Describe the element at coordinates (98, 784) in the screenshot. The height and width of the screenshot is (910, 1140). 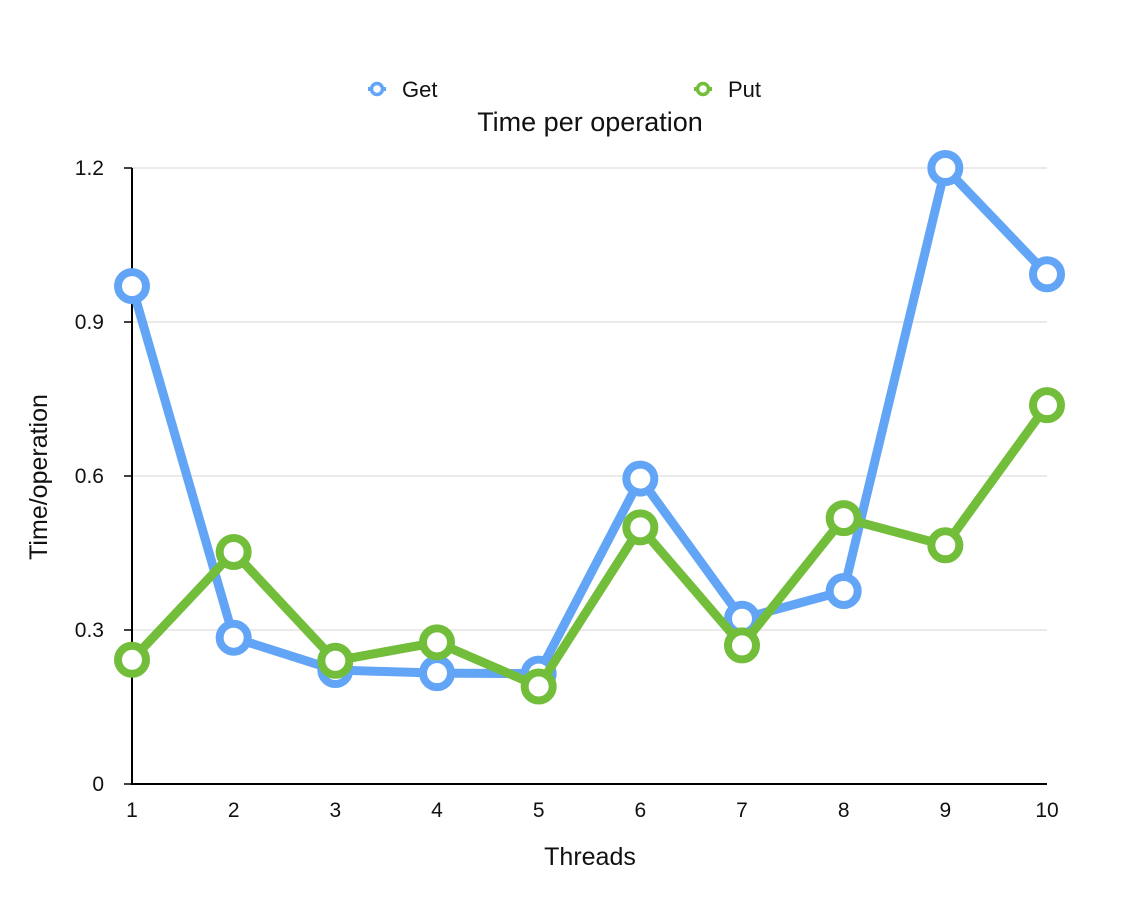
I see `y-tick-label: 0` at that location.